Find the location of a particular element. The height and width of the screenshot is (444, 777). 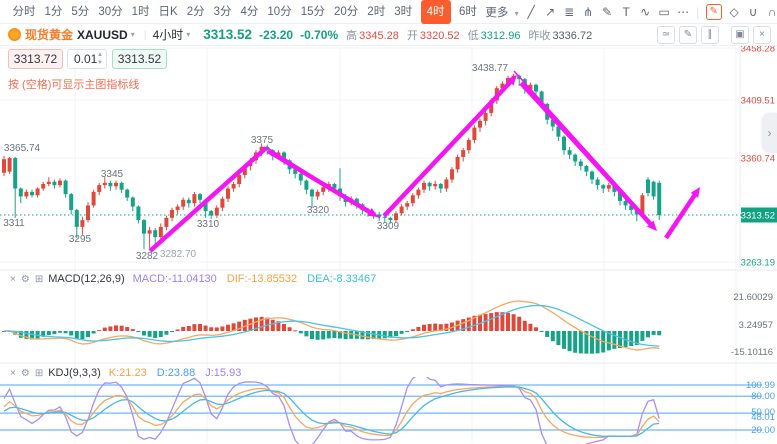

kdj-header: × ⚙ ⊞ KDJ(9,3,3) K:21.23 D:23.88 J:15.93 is located at coordinates (130, 373).